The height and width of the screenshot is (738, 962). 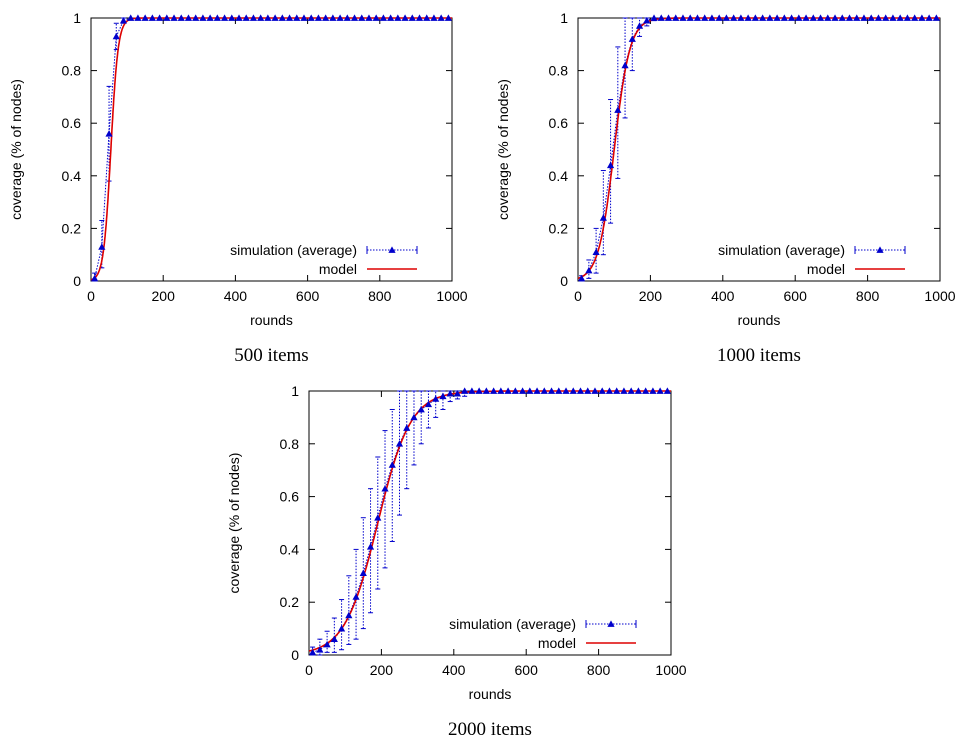 I want to click on x-tick-label: 1000, so click(x=670, y=670).